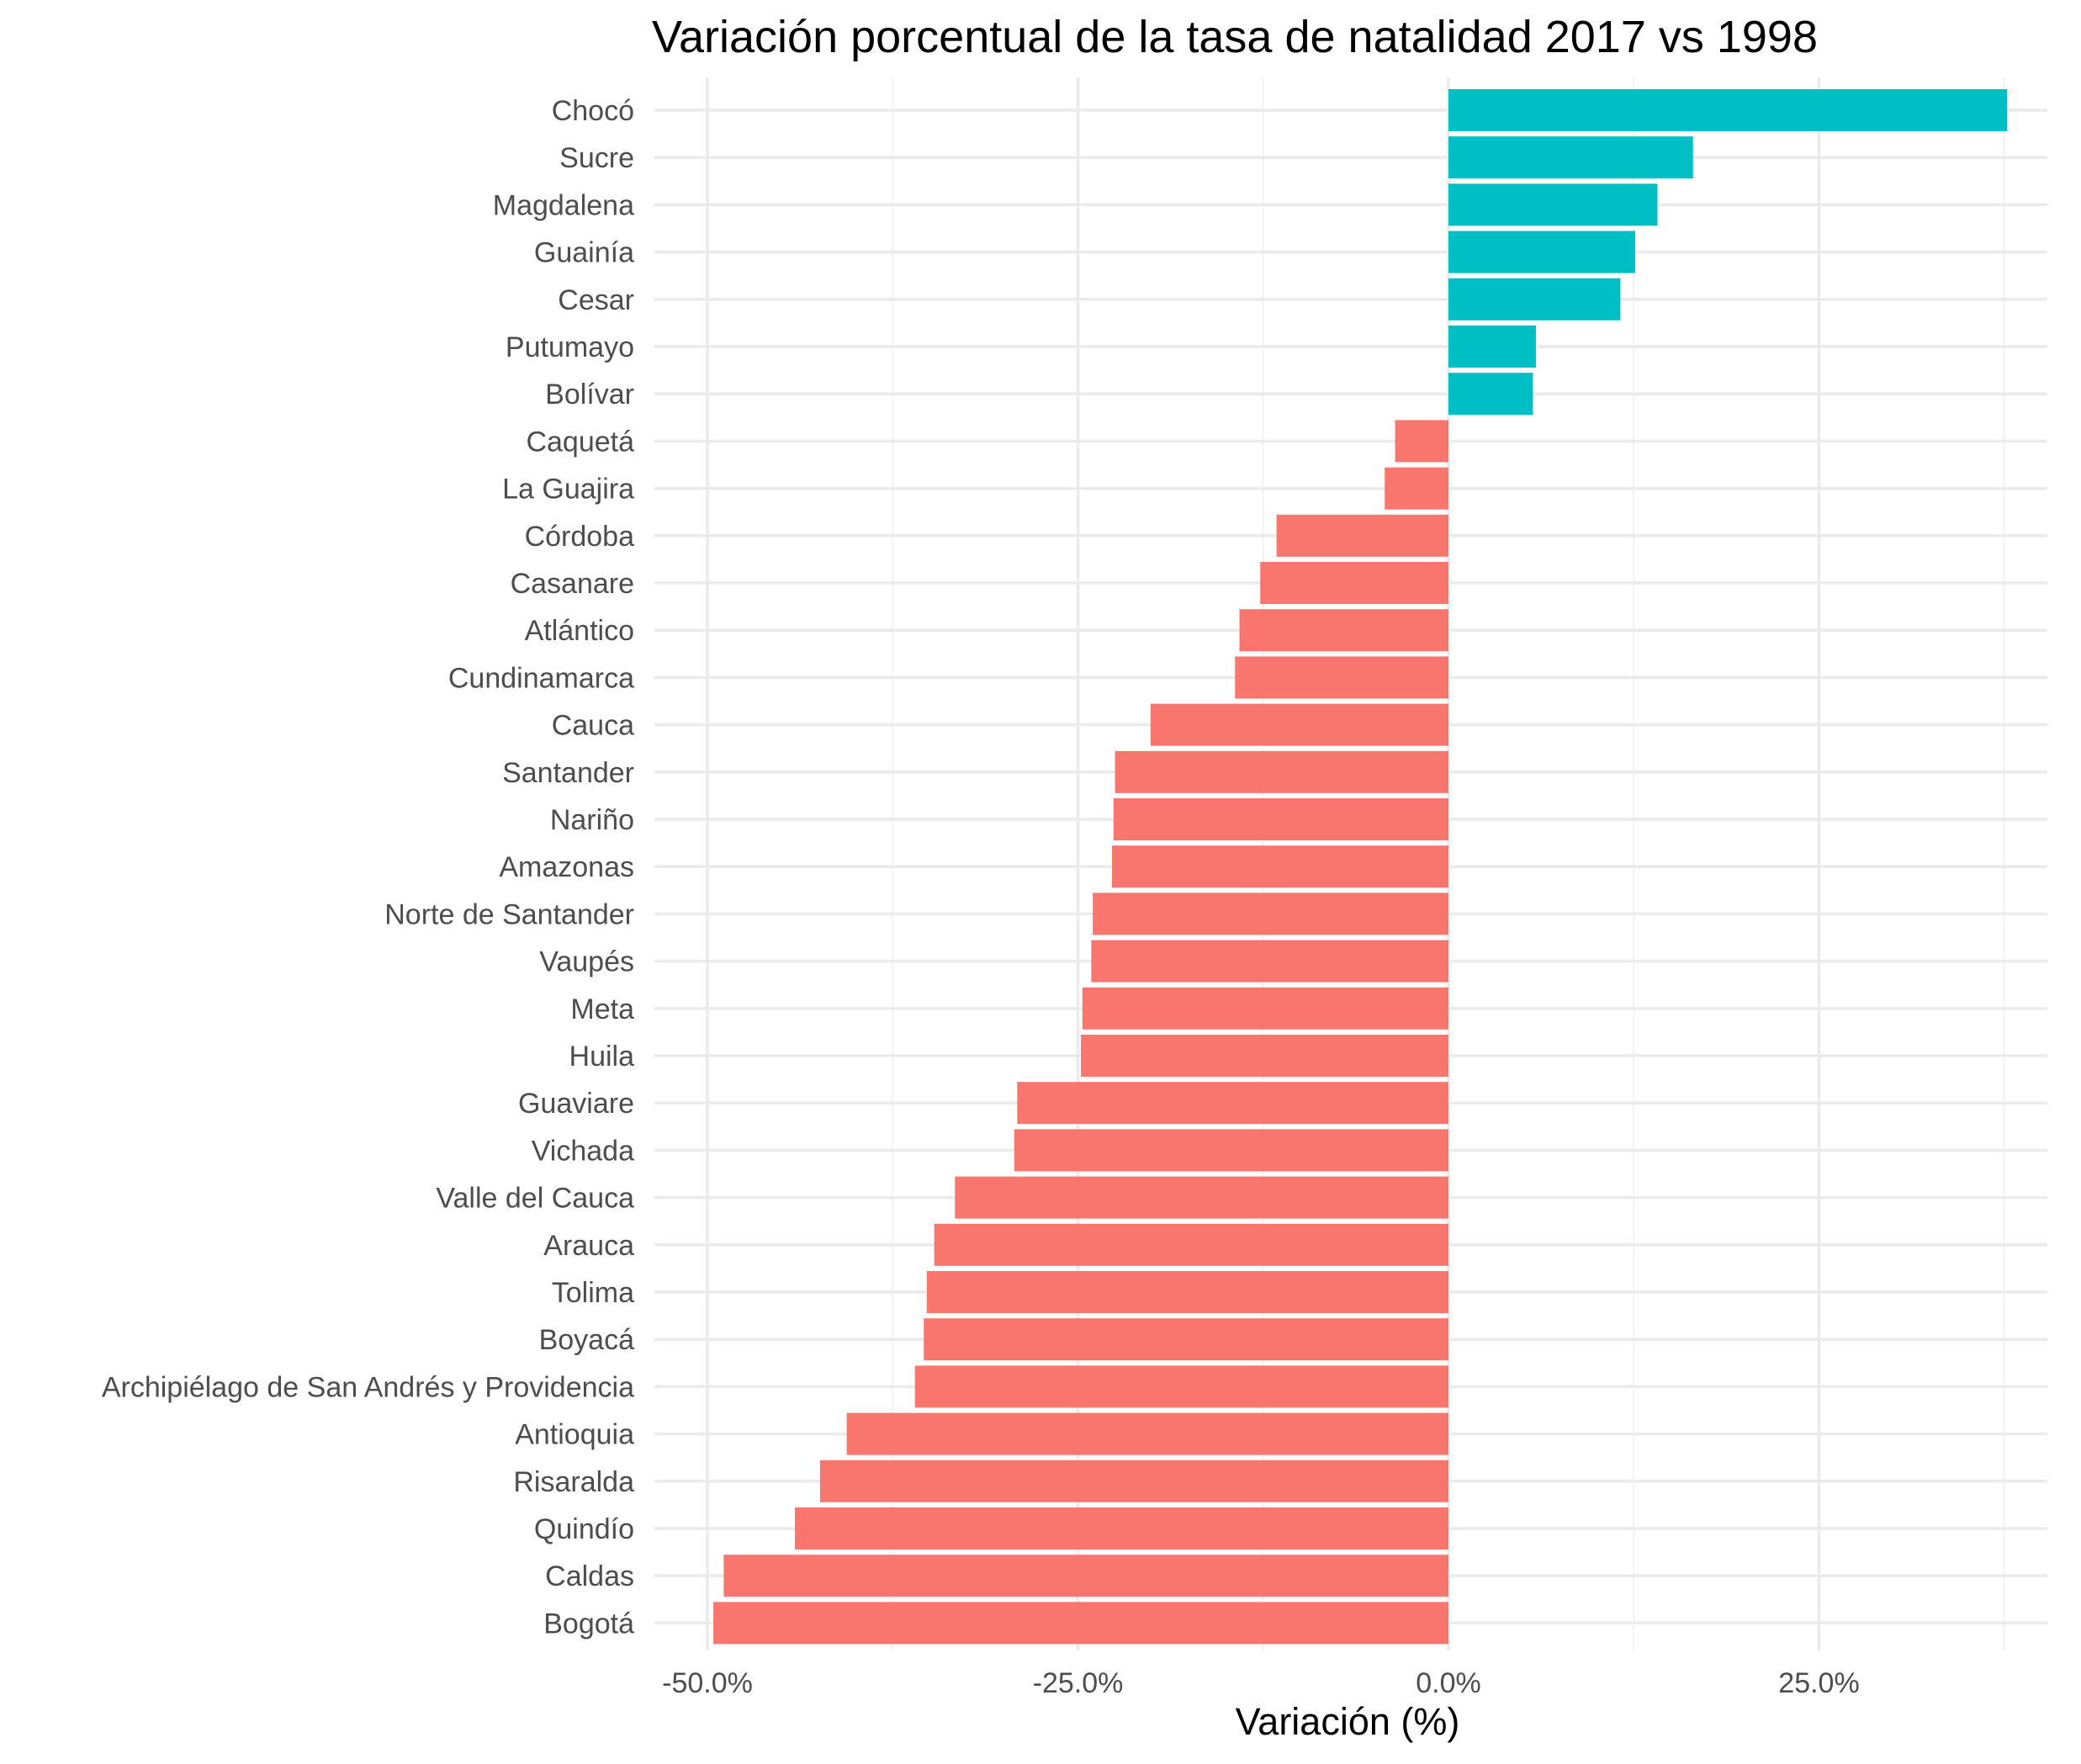 Image resolution: width=2081 pixels, height=1764 pixels. What do you see at coordinates (368, 1387) in the screenshot?
I see `category-label: Archipiélago de San Andrés y Providencia` at bounding box center [368, 1387].